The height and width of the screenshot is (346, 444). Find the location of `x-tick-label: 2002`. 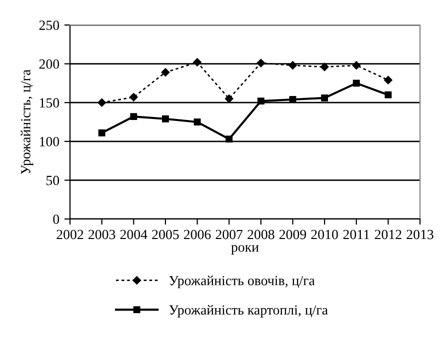

x-tick-label: 2002 is located at coordinates (70, 235).